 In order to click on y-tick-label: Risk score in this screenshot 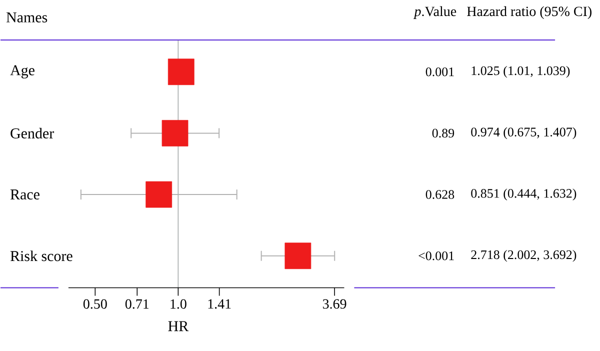, I will do `click(41, 256)`.